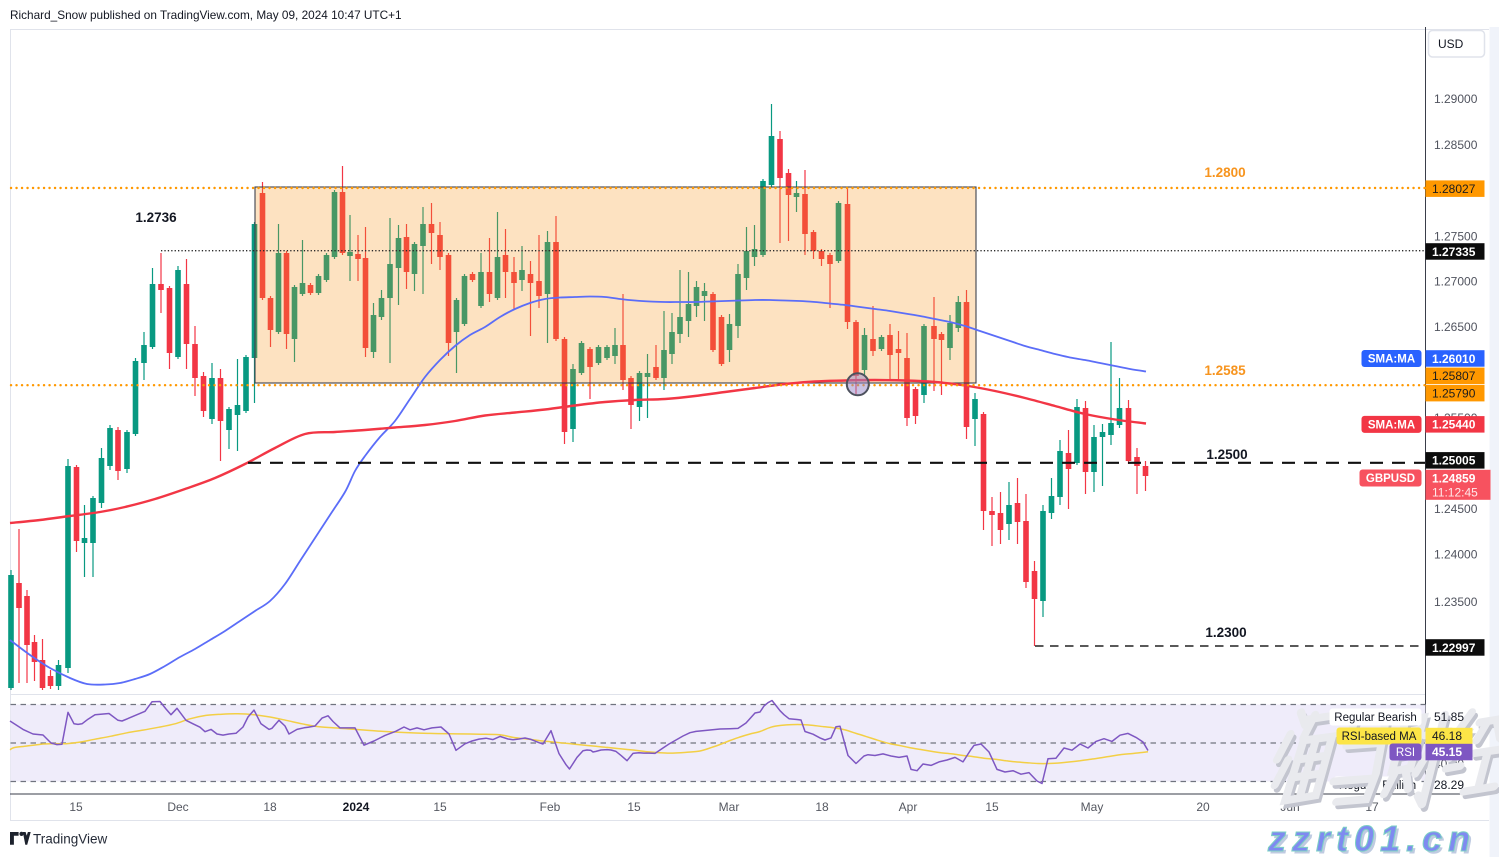 This screenshot has width=1499, height=857. I want to click on svg-text: 46.18, so click(1447, 736).